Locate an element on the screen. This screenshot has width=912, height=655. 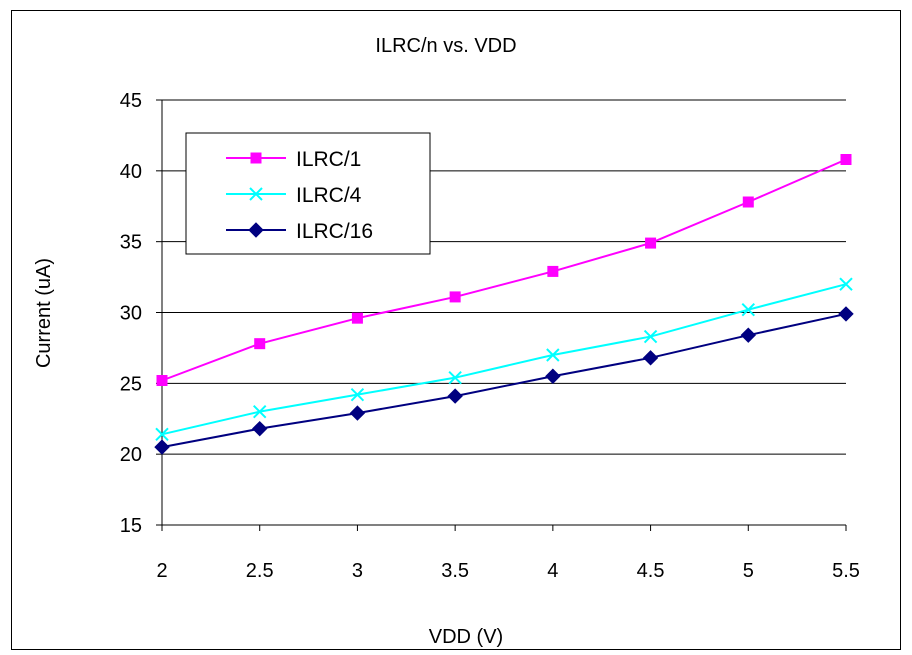
y-axis-label: Current (uA) is located at coordinates (44, 313).